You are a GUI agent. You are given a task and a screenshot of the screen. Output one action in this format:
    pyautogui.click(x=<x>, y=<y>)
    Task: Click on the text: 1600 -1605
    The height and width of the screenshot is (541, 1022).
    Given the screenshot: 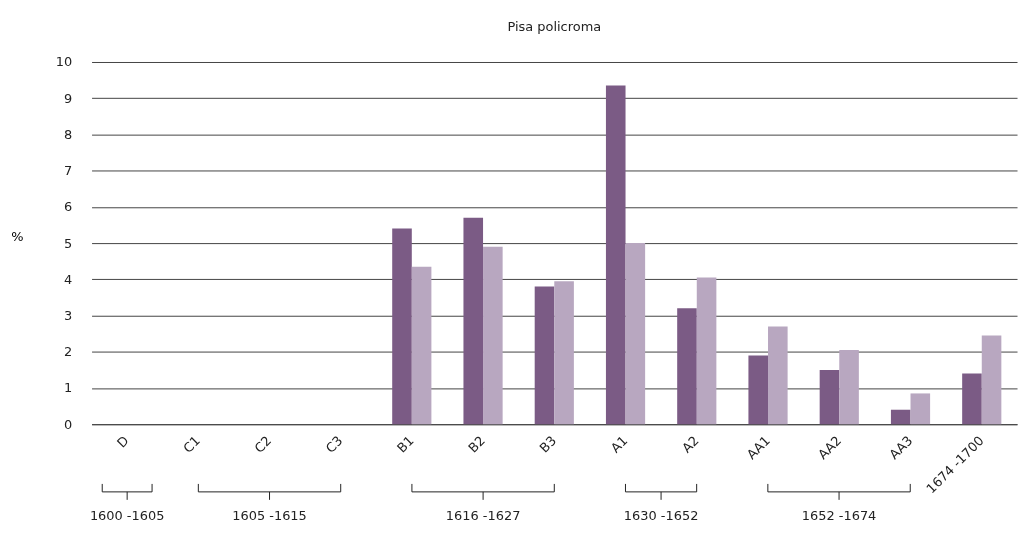 What is the action you would take?
    pyautogui.click(x=127, y=515)
    